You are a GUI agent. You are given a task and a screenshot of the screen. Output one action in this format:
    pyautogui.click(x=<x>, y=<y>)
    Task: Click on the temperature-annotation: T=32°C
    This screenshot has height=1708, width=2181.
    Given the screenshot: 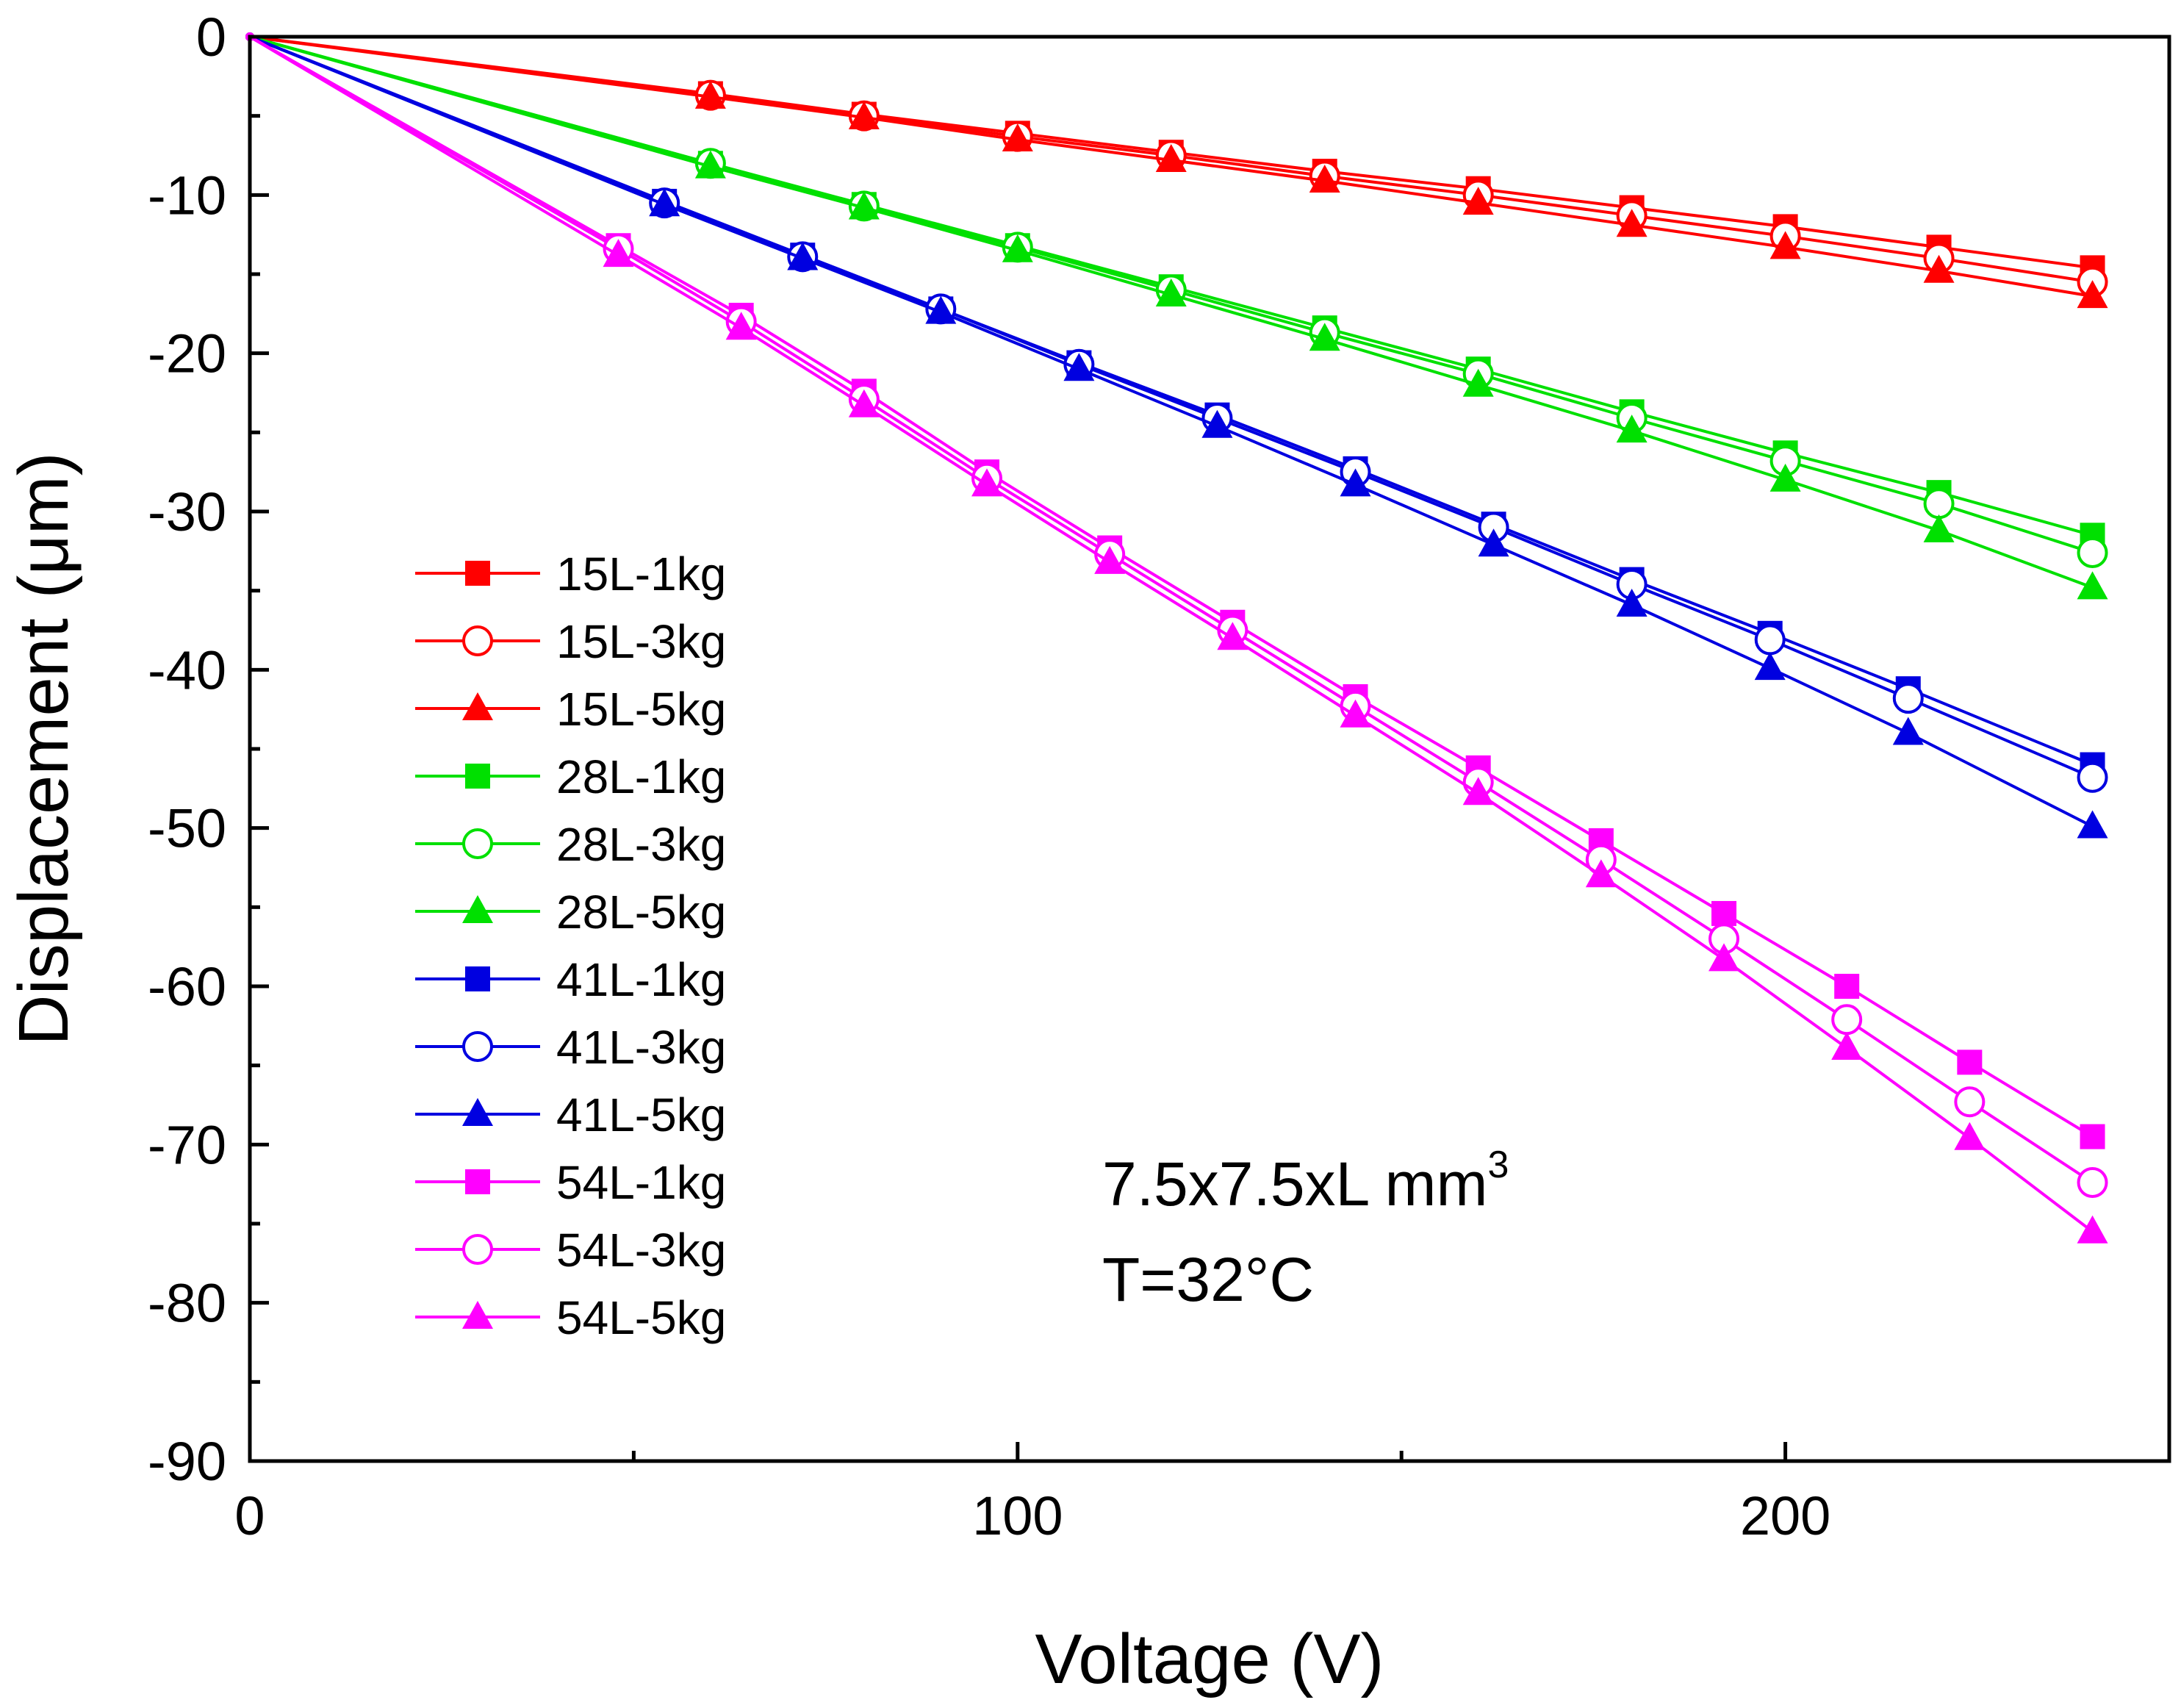 What is the action you would take?
    pyautogui.click(x=1208, y=1279)
    